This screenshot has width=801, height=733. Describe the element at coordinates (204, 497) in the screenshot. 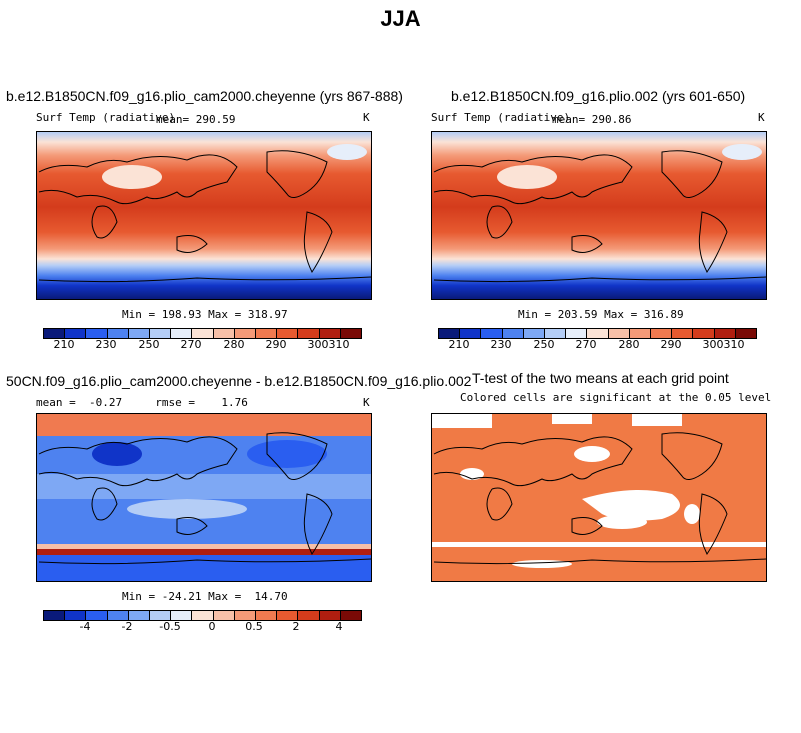

I see `panel-bl-map` at that location.